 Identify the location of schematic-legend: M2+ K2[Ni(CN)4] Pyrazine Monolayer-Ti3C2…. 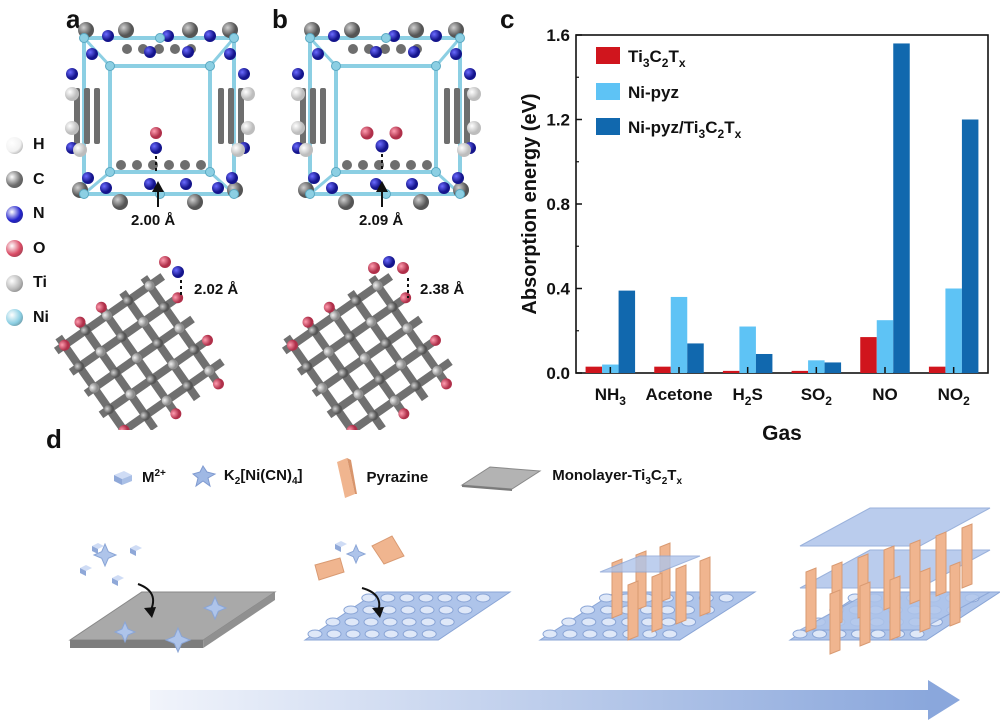
(396, 477).